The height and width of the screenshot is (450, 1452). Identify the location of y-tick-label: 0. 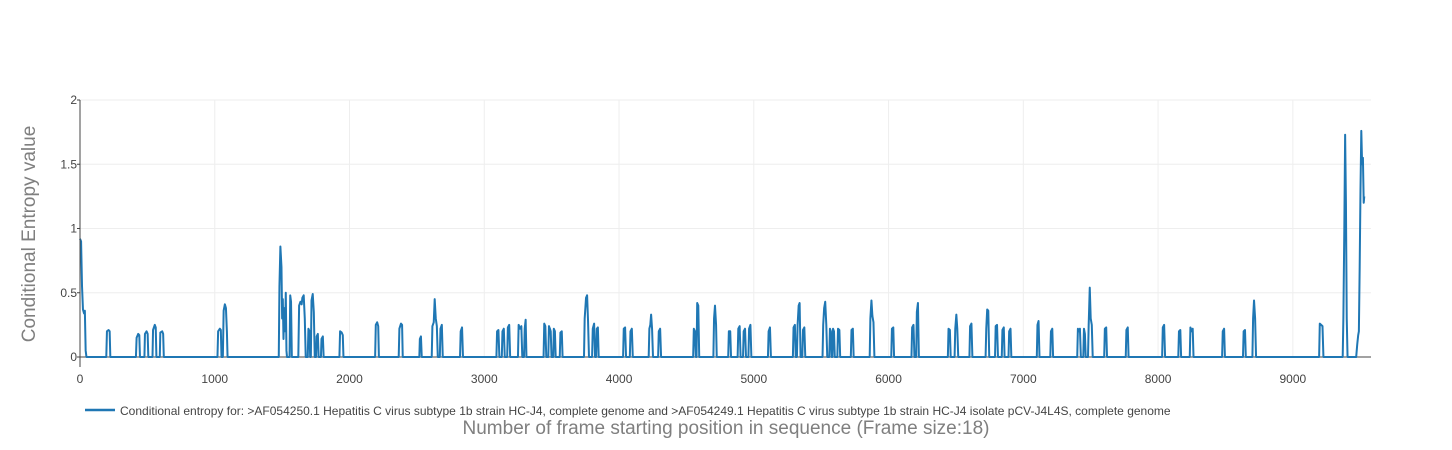
(73, 357).